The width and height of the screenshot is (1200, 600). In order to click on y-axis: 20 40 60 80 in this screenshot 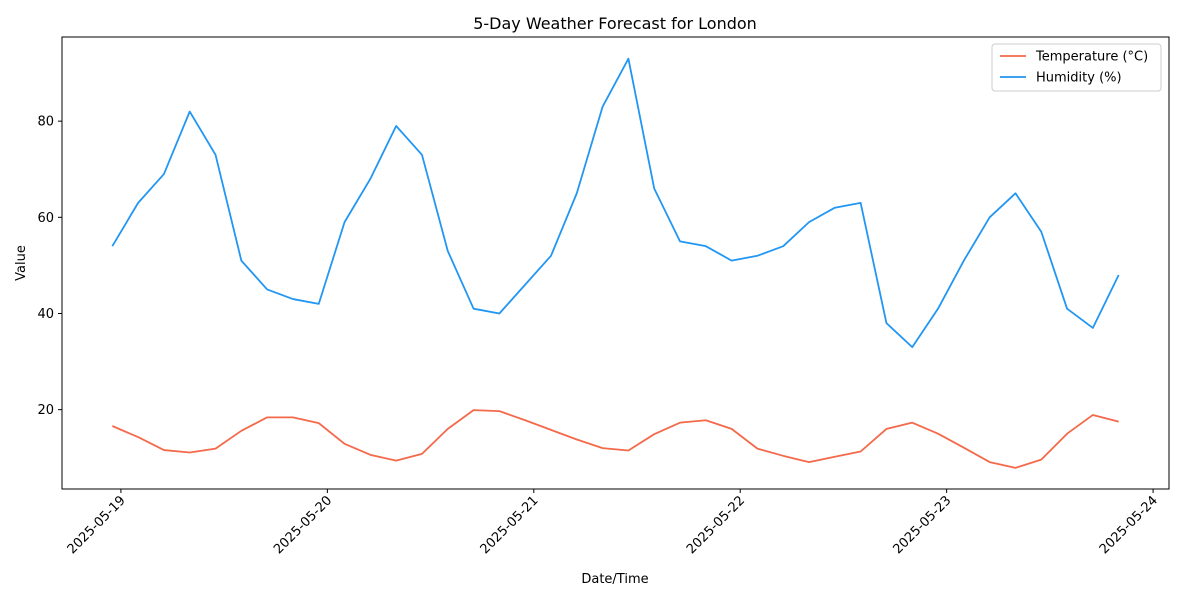, I will do `click(49, 266)`.